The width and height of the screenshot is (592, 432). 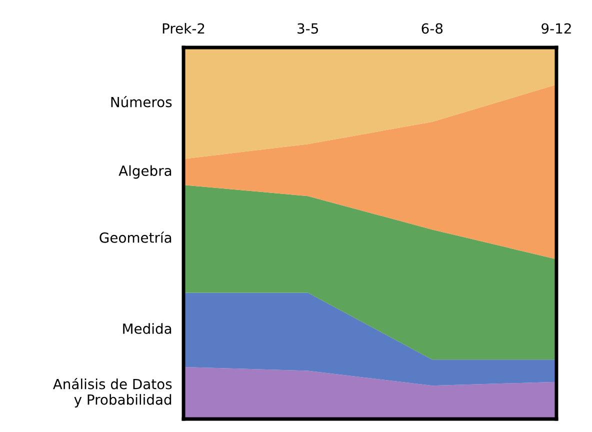 I want to click on series-label: Números, so click(x=141, y=102).